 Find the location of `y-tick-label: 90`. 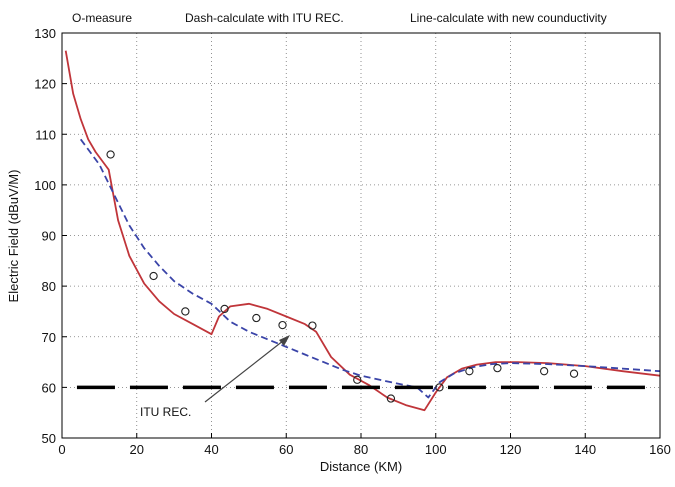

y-tick-label: 90 is located at coordinates (49, 236).